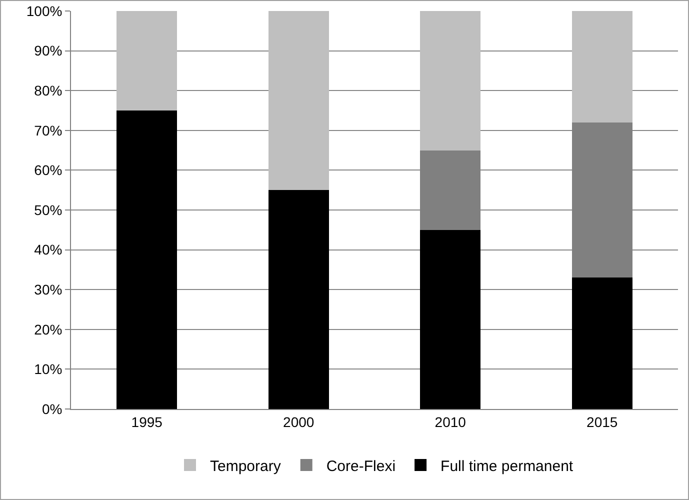 The width and height of the screenshot is (689, 500). What do you see at coordinates (48, 250) in the screenshot?
I see `y-tick-label: 40%` at bounding box center [48, 250].